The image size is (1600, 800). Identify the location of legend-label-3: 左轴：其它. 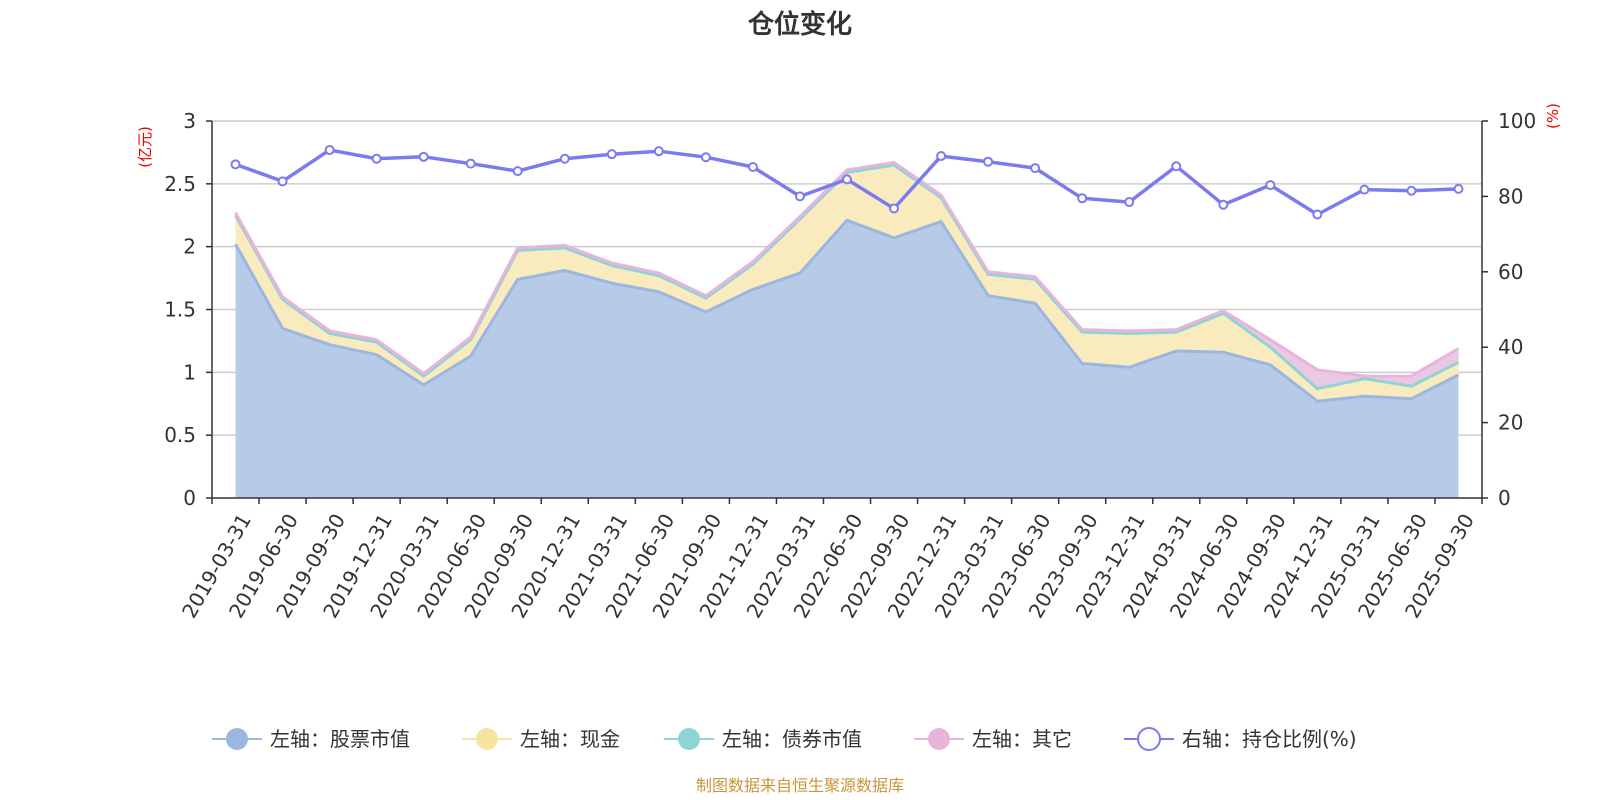
(1022, 739).